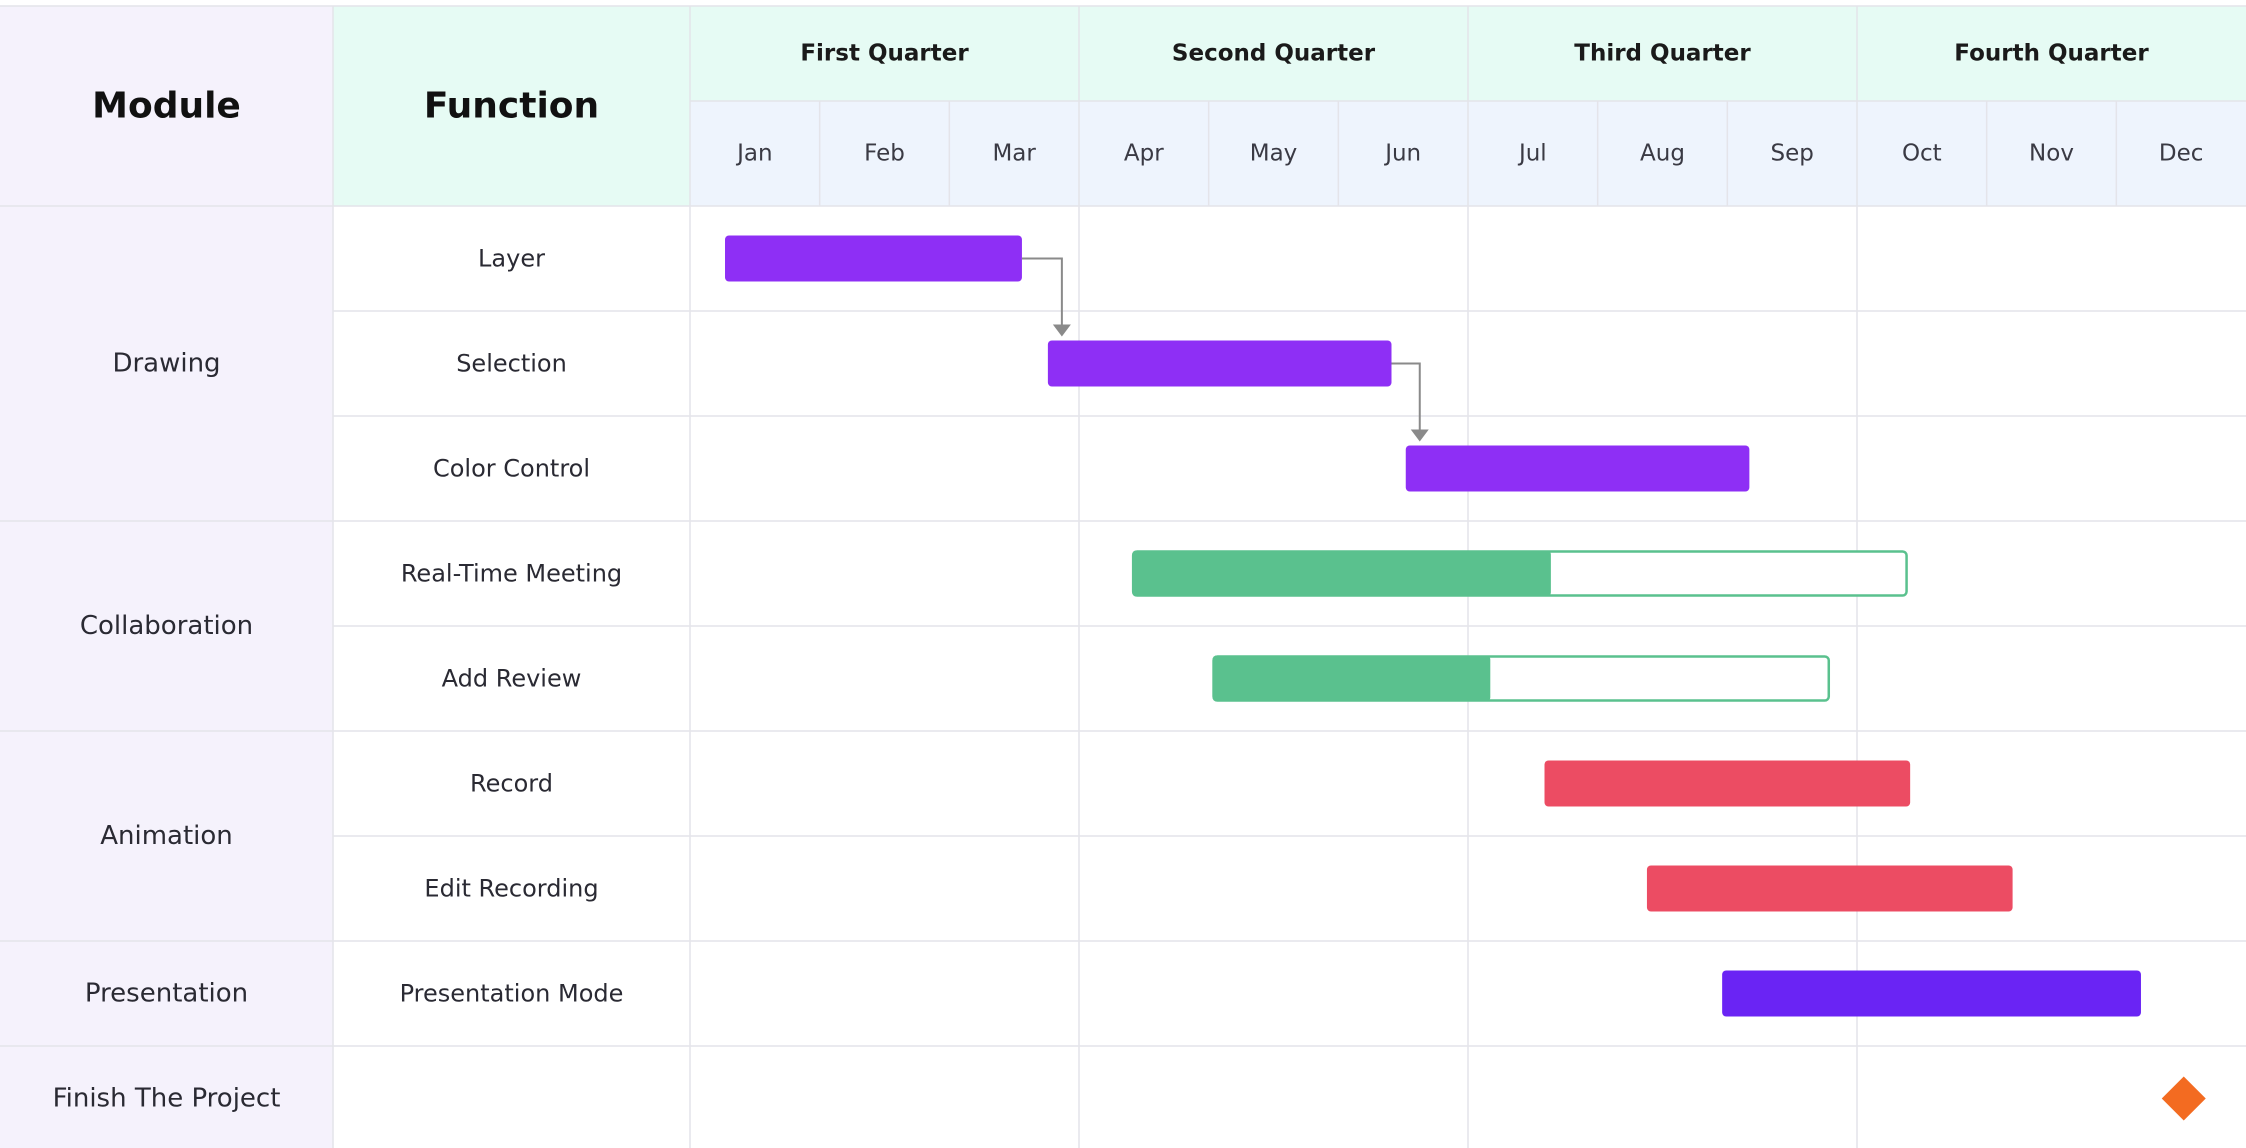  What do you see at coordinates (1662, 154) in the screenshot?
I see `month-label: Aug` at bounding box center [1662, 154].